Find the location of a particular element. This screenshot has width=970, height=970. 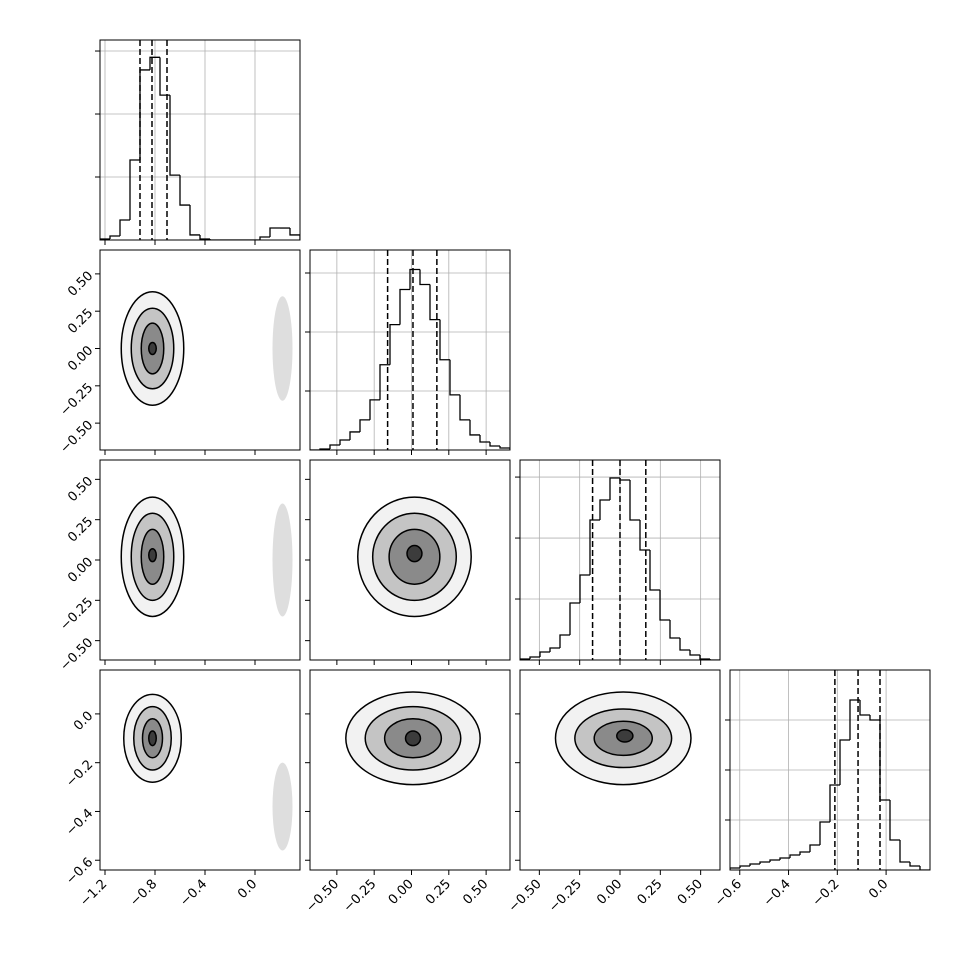

x-tick-label: −1.2 is located at coordinates (93, 893).